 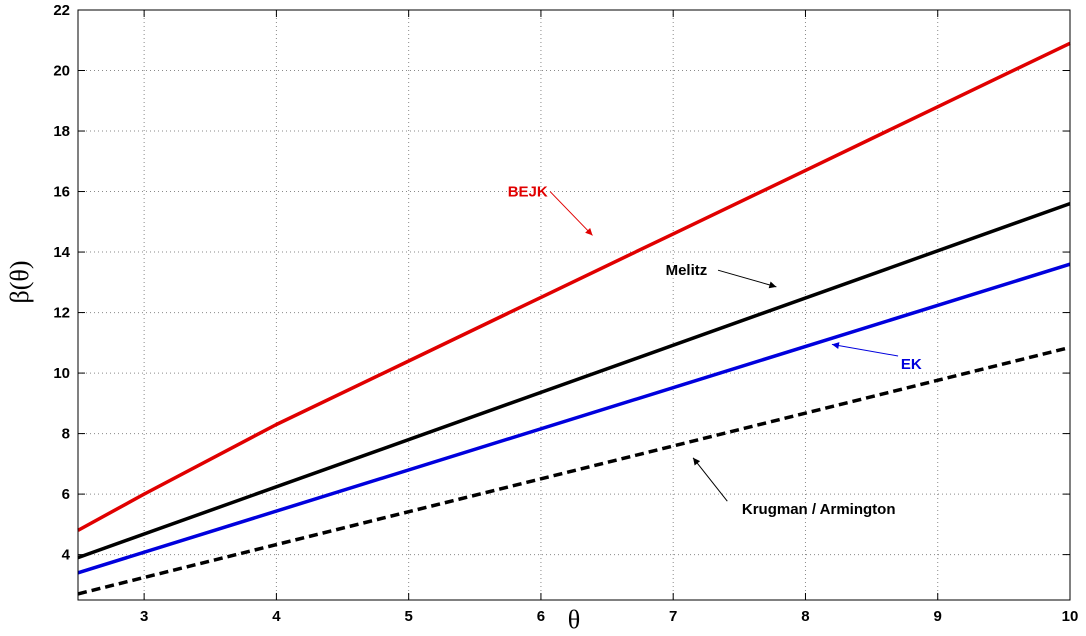 I want to click on y-tick-label: 14, so click(x=61, y=252).